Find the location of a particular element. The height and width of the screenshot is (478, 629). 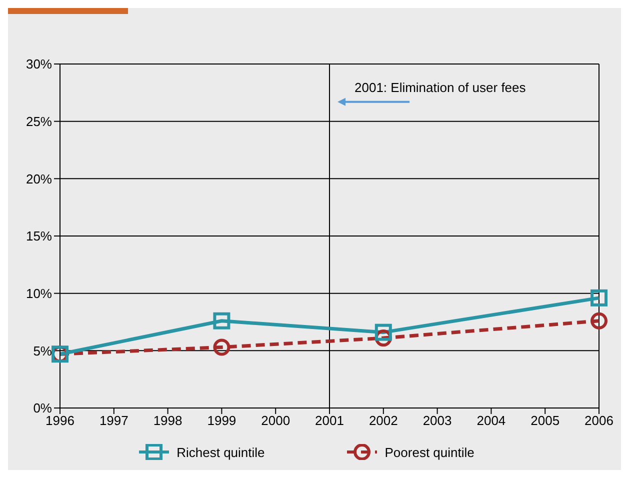

y-tick-label: 30% is located at coordinates (39, 64).